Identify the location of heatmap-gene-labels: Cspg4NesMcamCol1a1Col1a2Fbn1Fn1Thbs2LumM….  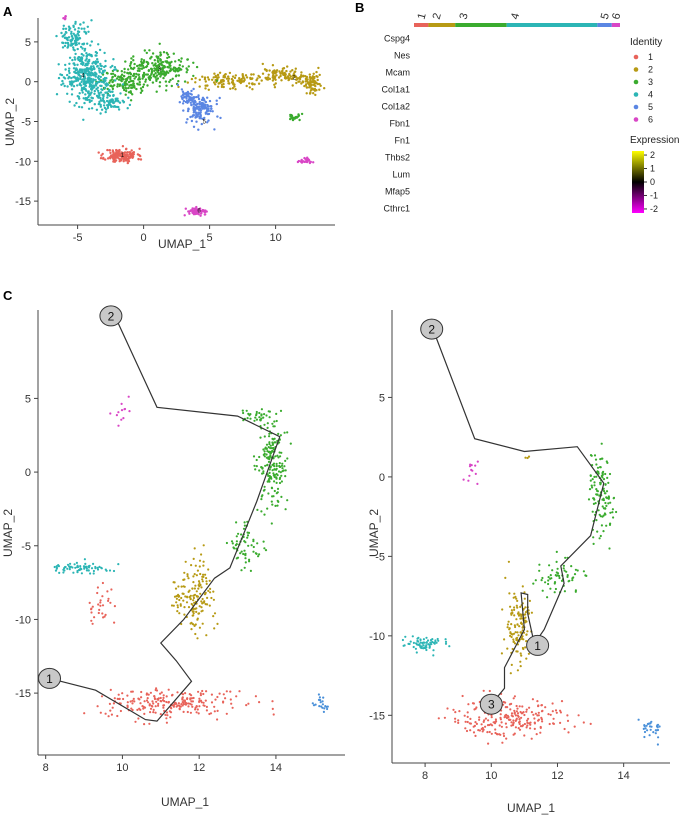
(395, 124).